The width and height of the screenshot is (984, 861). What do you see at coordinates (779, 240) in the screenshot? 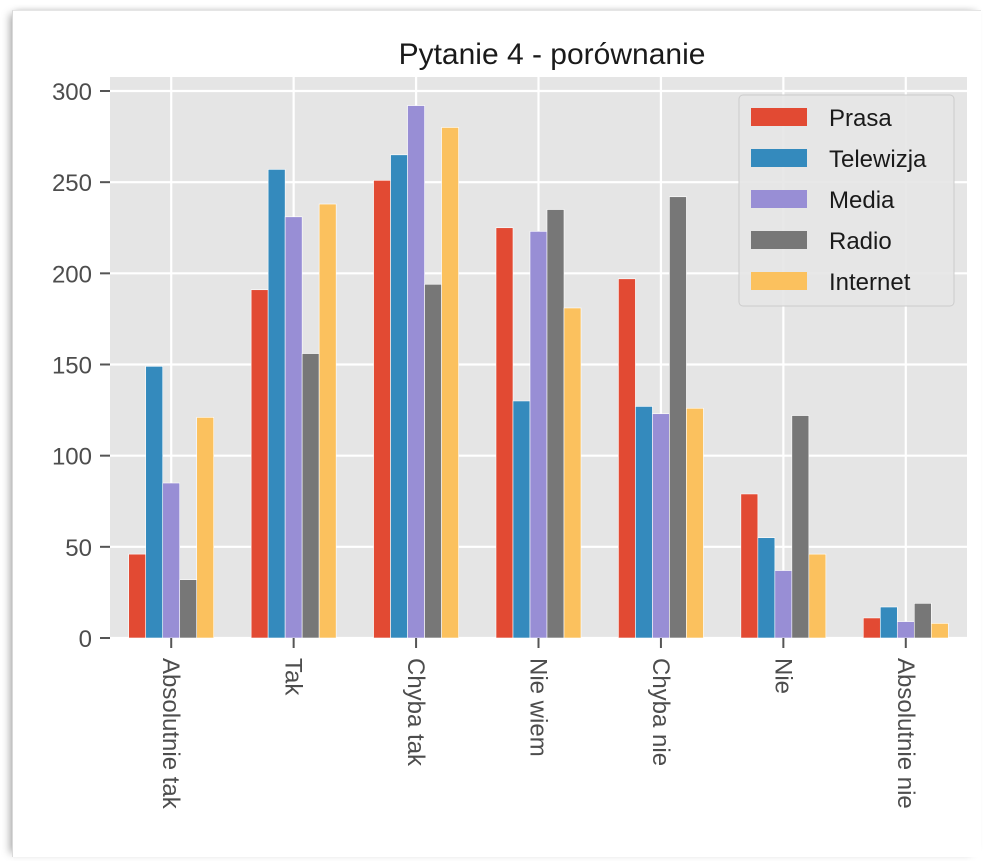
I see `legend-swatch-radio` at bounding box center [779, 240].